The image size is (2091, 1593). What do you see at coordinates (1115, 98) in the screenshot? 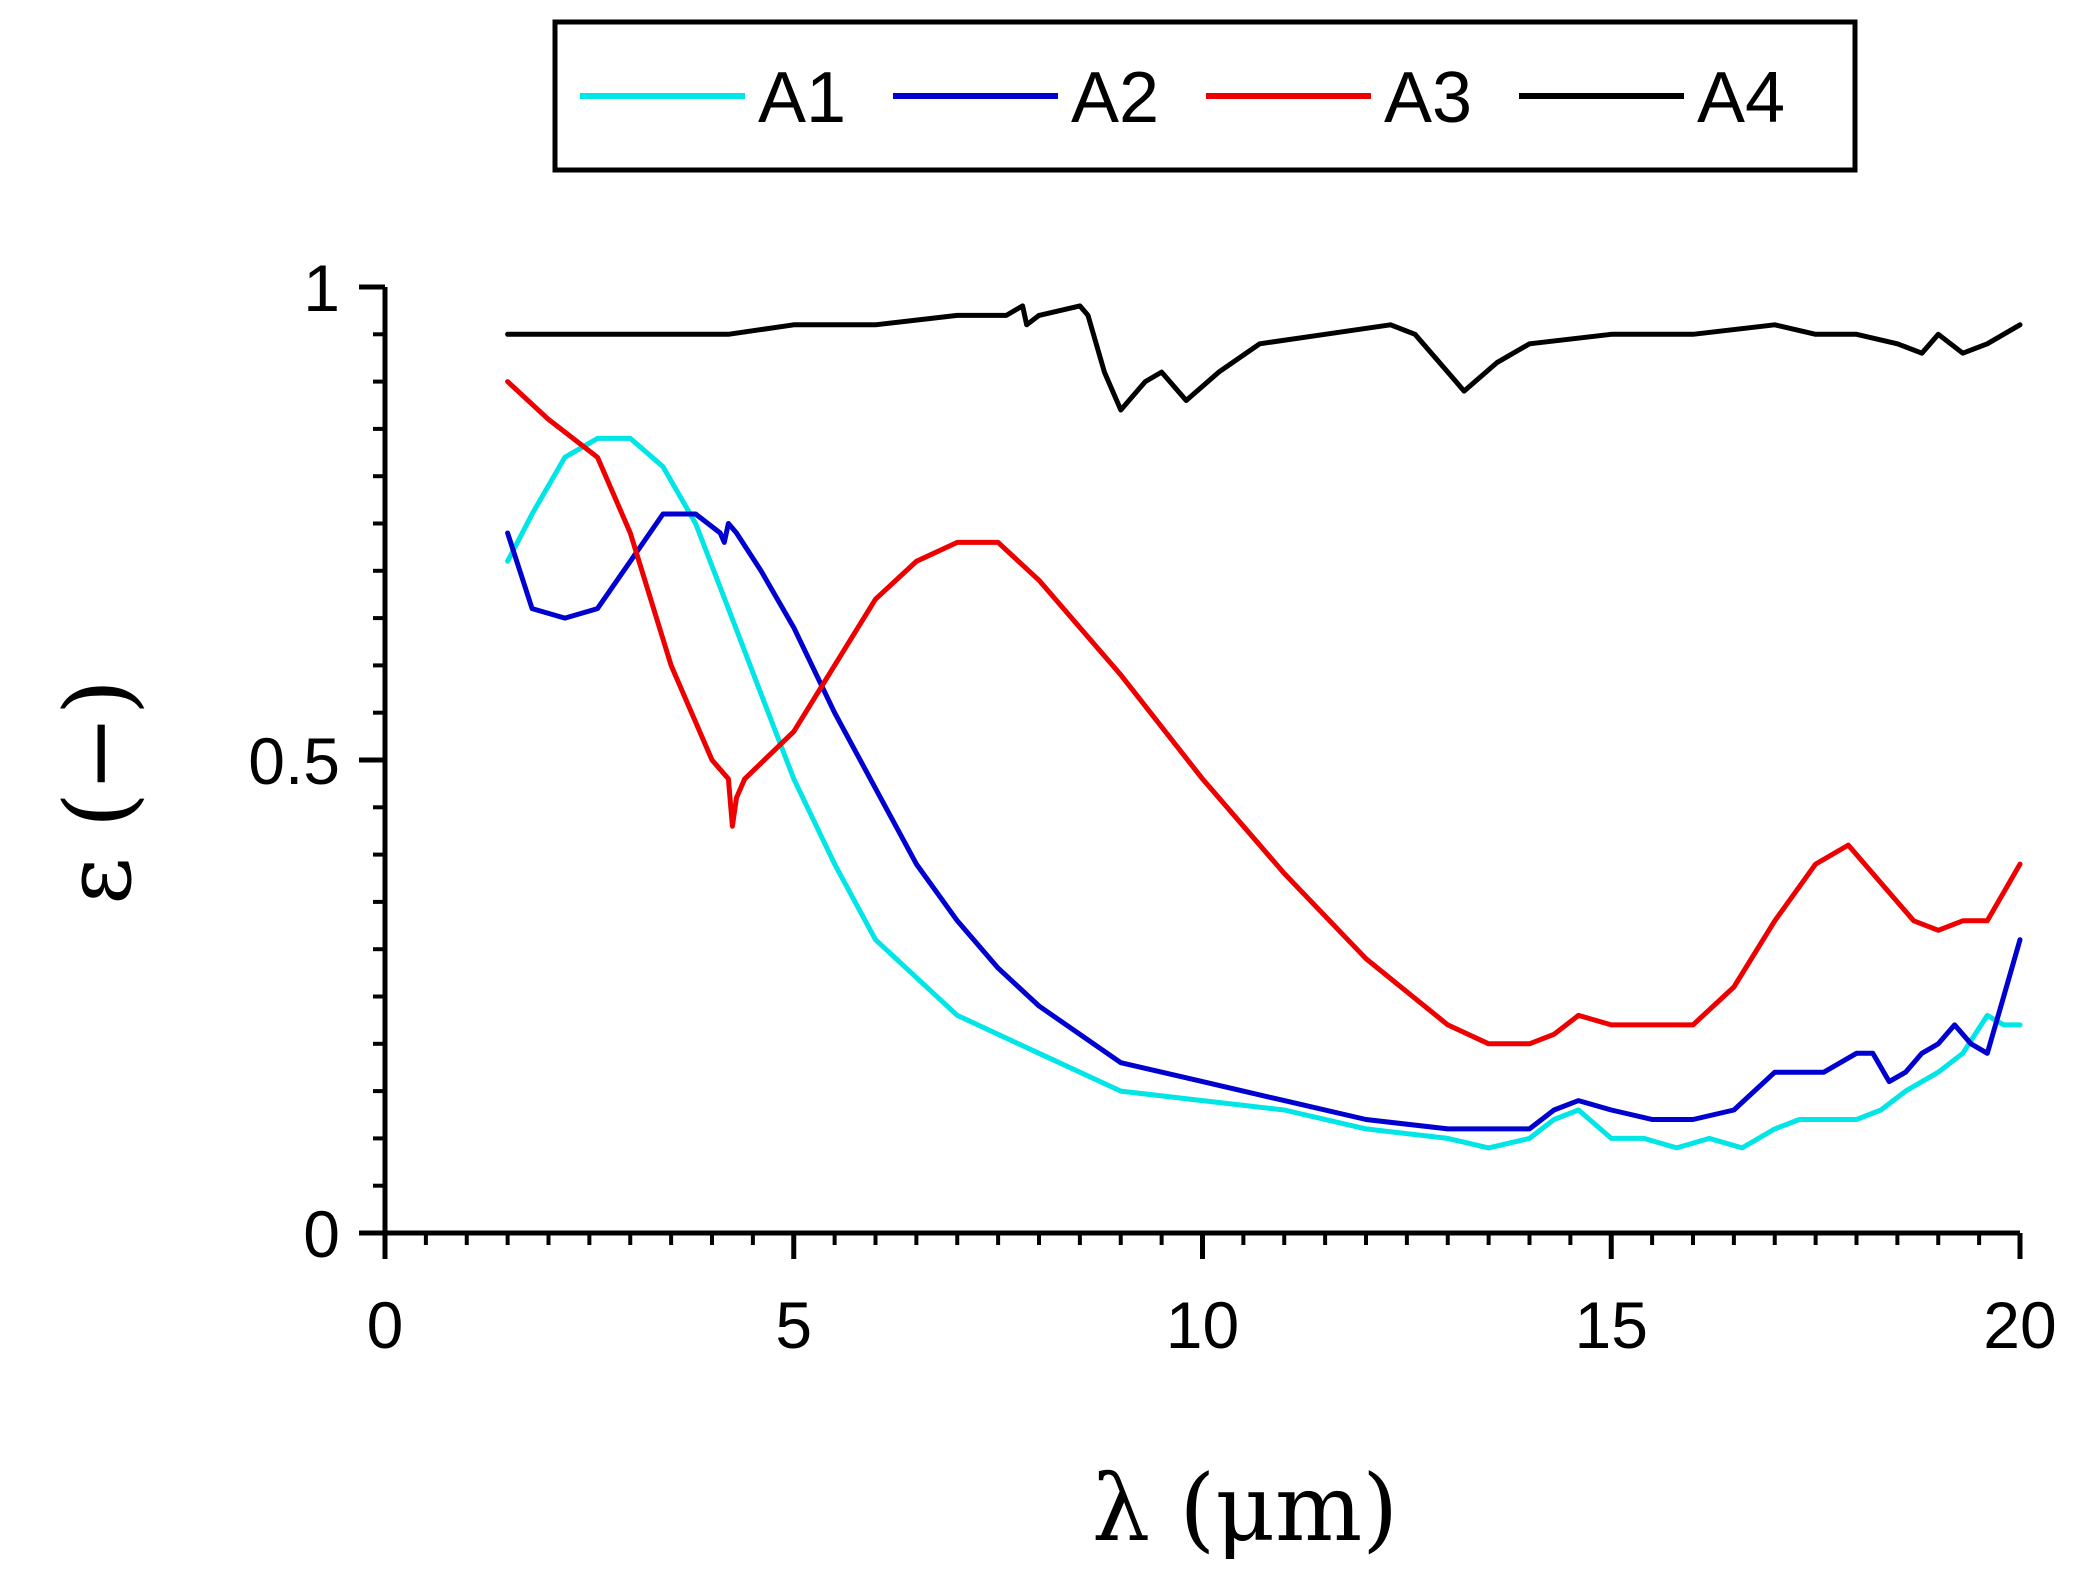
I see `legend-label-a2: A2` at bounding box center [1115, 98].